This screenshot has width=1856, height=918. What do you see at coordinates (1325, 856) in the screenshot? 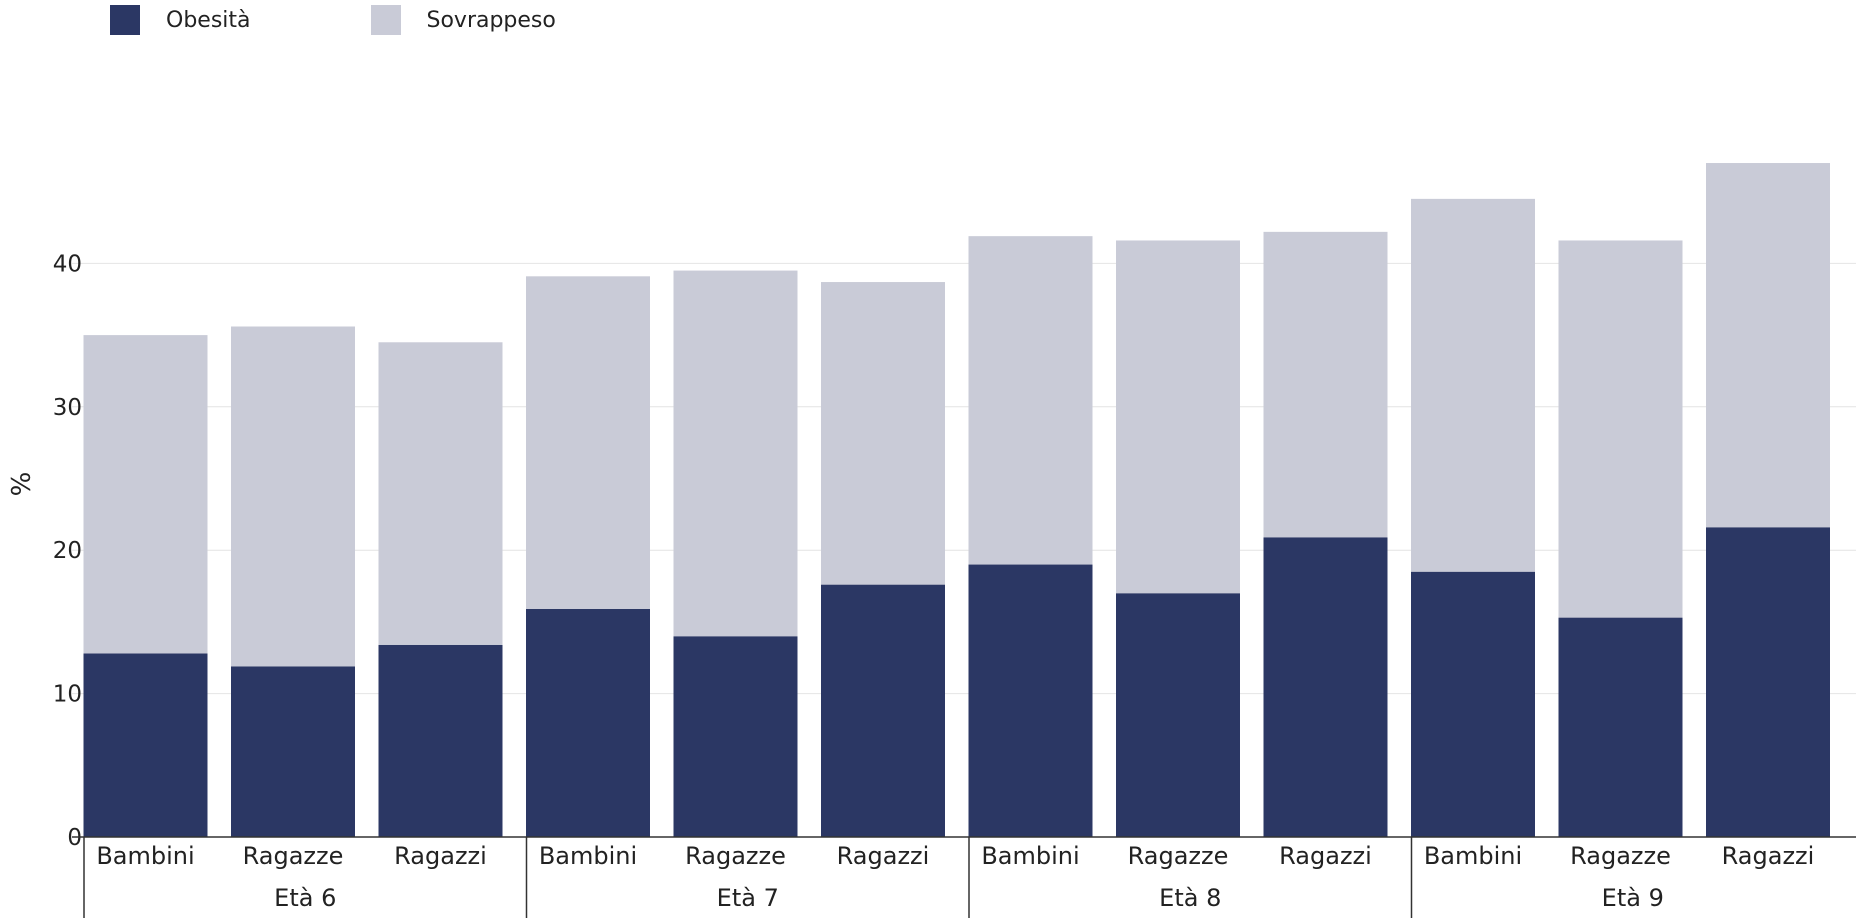
I see `x-category-label-8: Ragazzi` at bounding box center [1325, 856].